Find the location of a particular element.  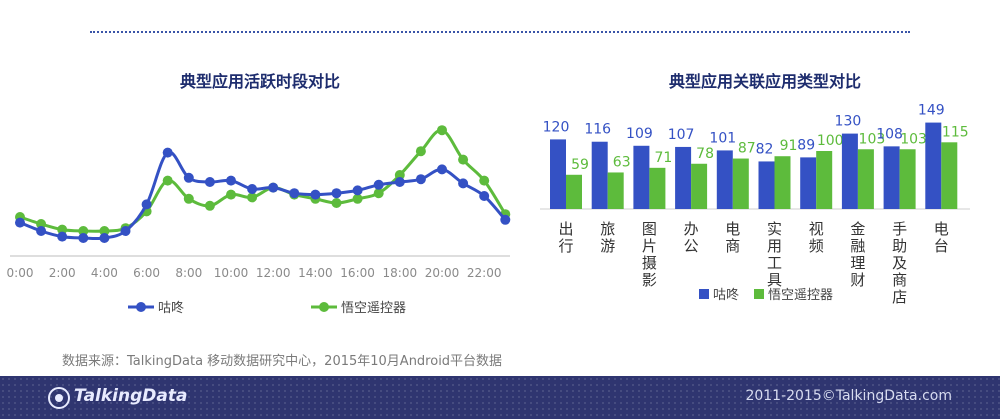

line-chart-title: 典型应用活跃时段对比 is located at coordinates (260, 81).